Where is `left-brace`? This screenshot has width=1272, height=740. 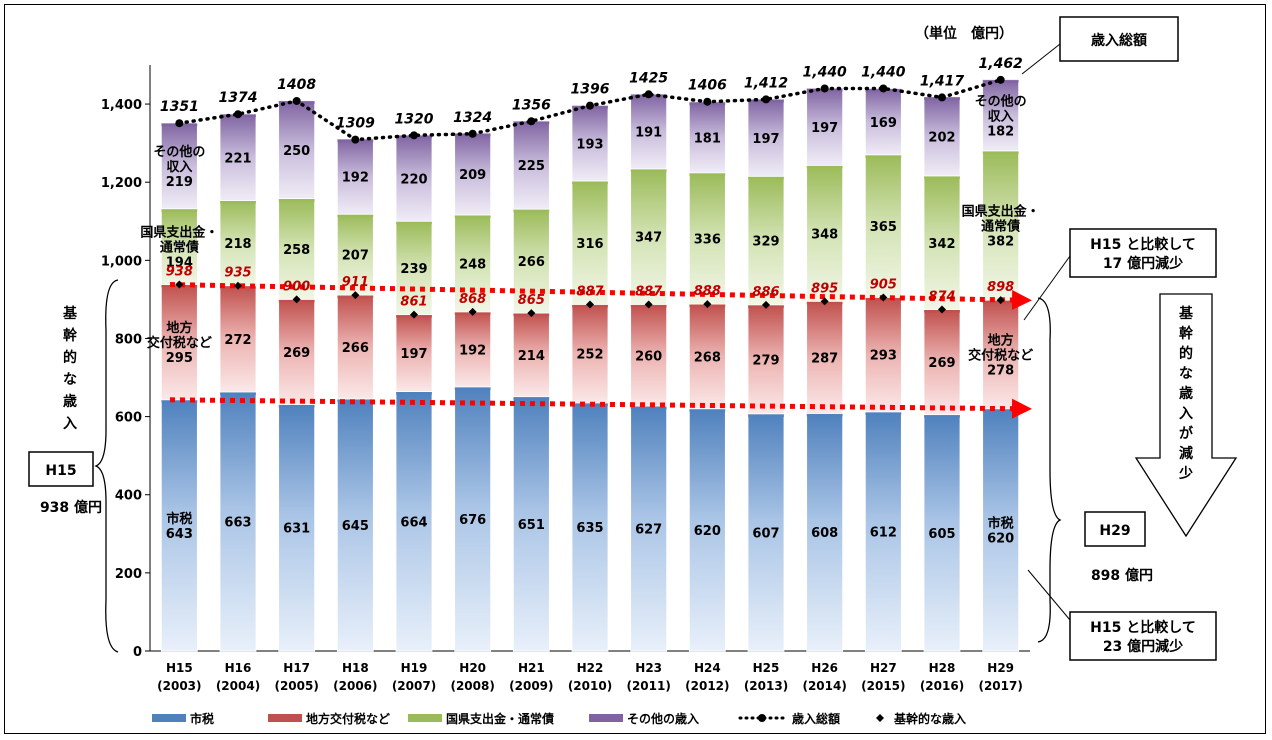 left-brace is located at coordinates (106, 466).